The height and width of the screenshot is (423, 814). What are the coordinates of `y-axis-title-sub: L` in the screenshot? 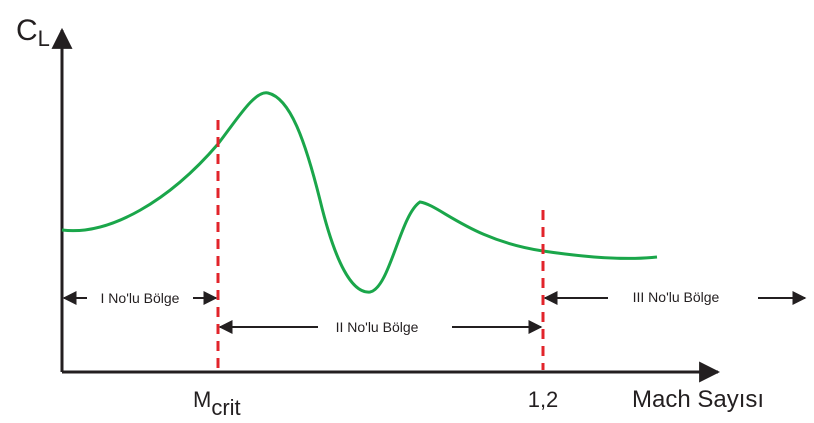 It's located at (44, 38).